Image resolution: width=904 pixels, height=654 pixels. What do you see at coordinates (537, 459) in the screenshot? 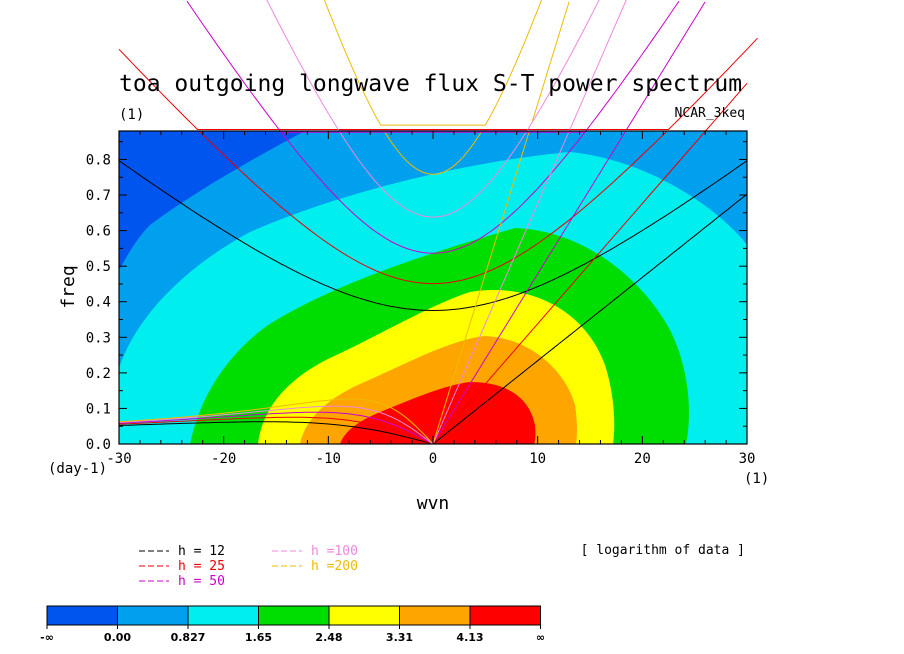
I see `x-tick-label: 10` at bounding box center [537, 459].